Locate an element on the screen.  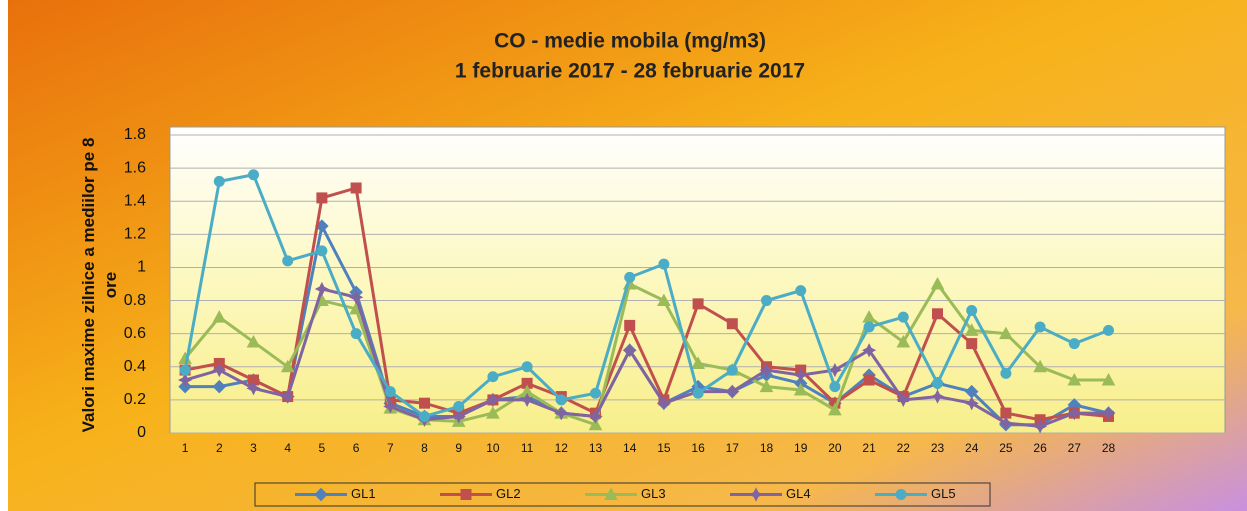
x-tick-label: 16 is located at coordinates (698, 448).